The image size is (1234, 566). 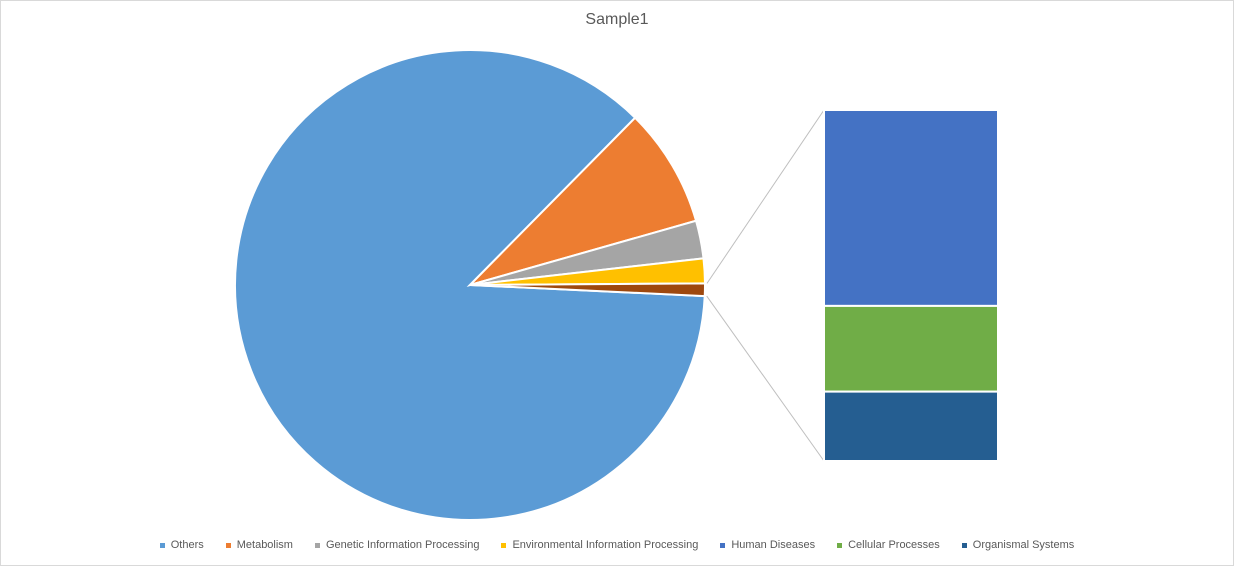 I want to click on legend-item-cellular-processes: Cellular Processes, so click(x=888, y=545).